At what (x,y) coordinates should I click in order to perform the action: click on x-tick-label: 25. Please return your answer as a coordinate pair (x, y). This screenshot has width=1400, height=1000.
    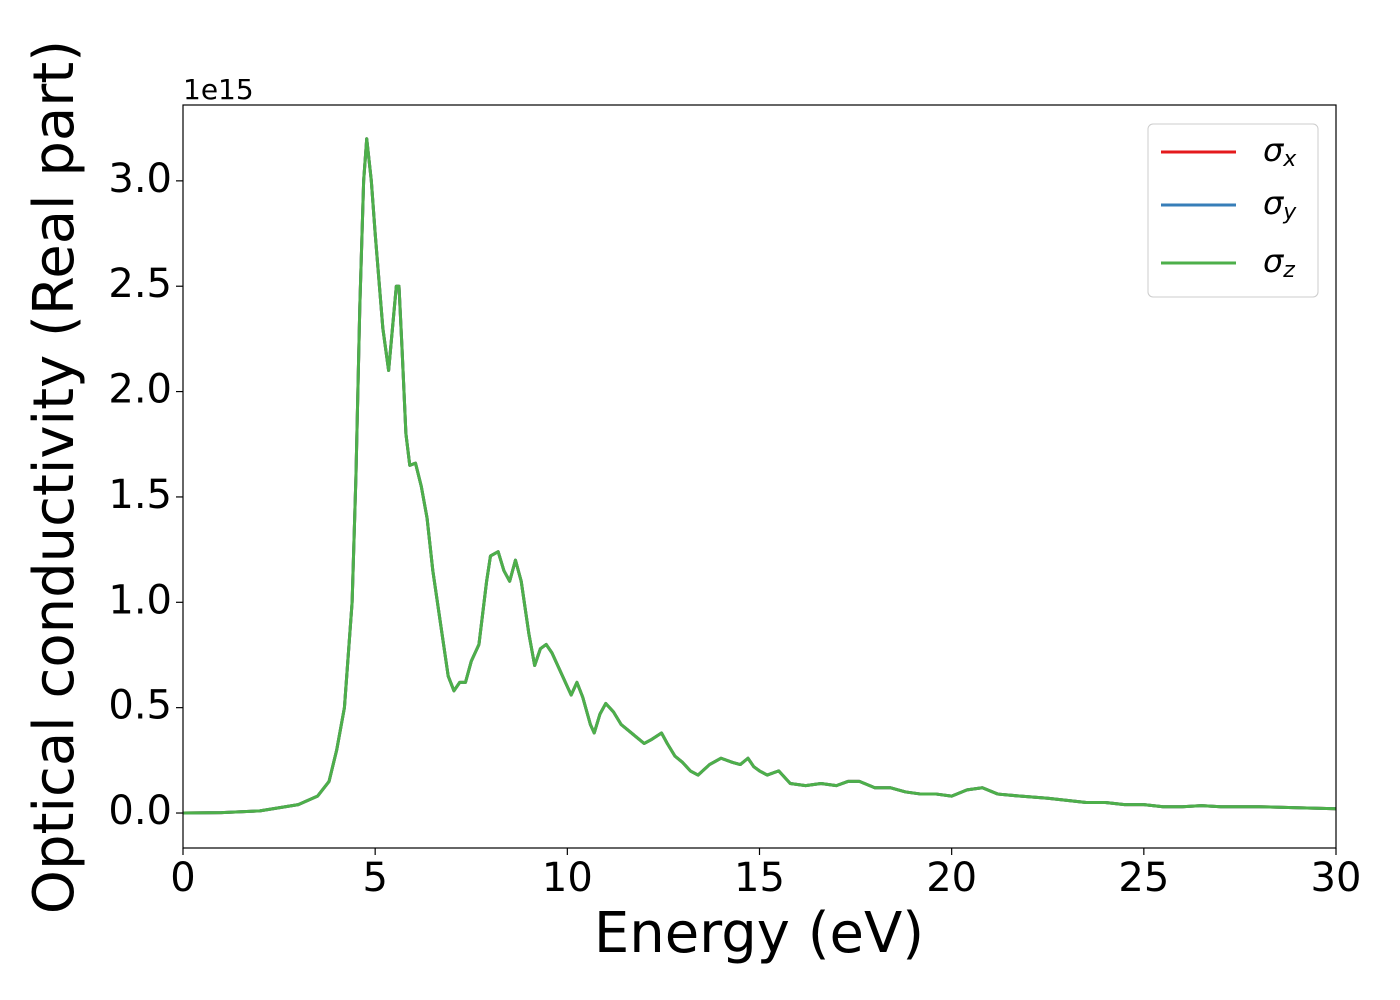
    Looking at the image, I should click on (1143, 878).